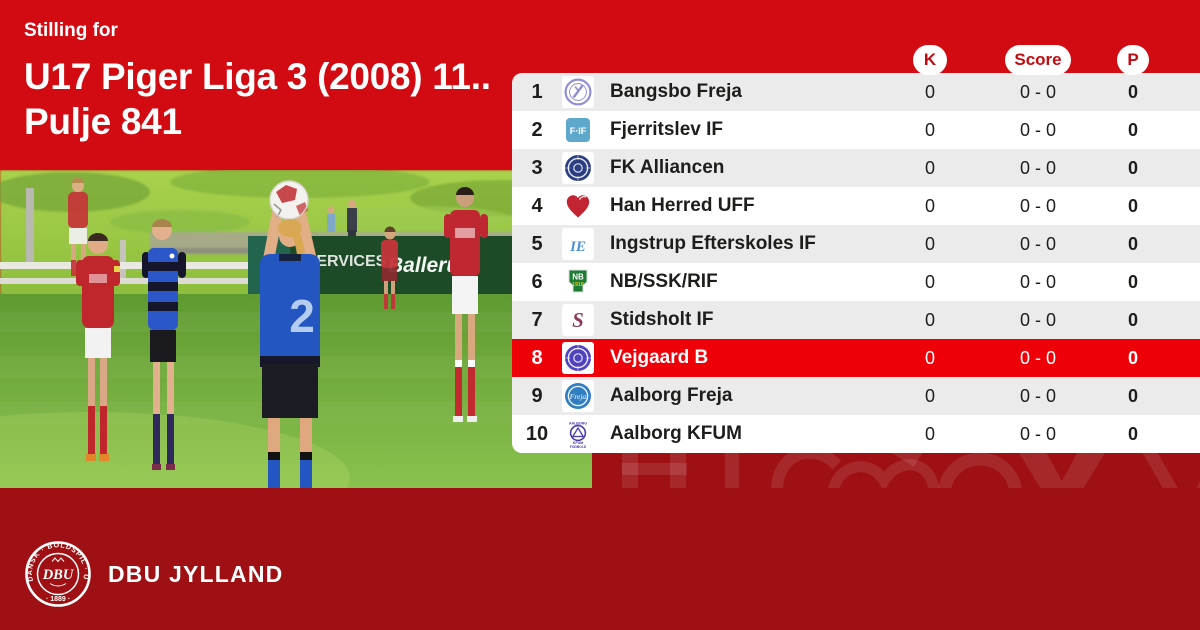 This screenshot has height=630, width=1200. Describe the element at coordinates (662, 319) in the screenshot. I see `club-name: Stidsholt IF` at that location.